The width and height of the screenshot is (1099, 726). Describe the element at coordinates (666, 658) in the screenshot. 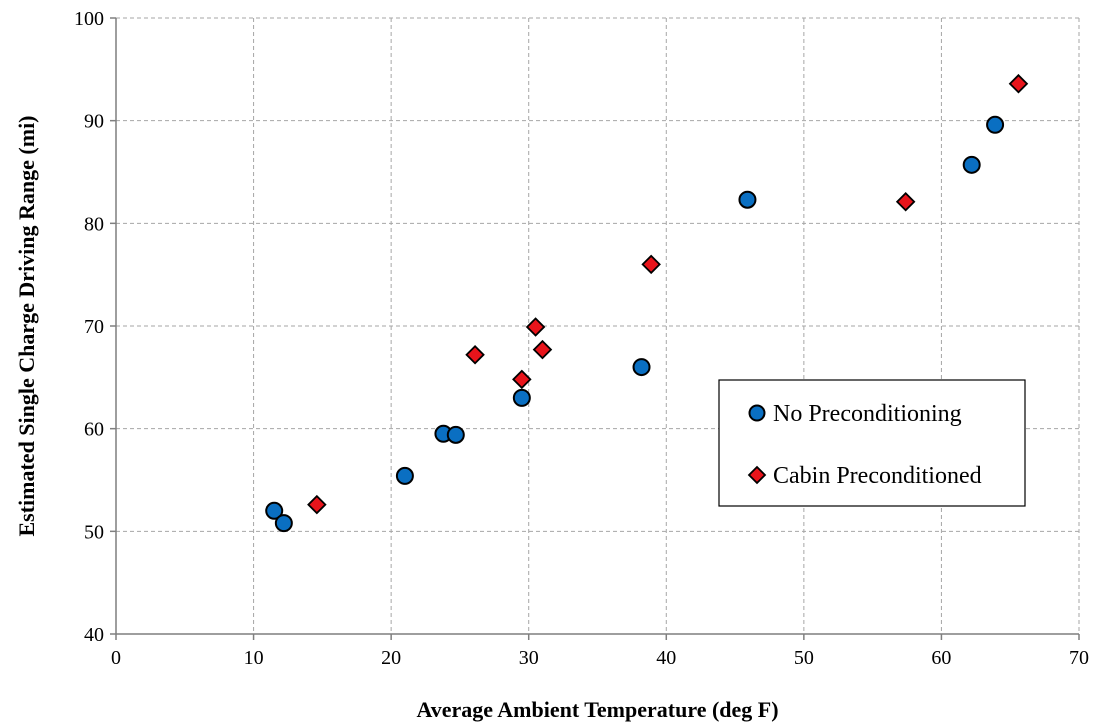

I see `x-tick-label: 40` at that location.